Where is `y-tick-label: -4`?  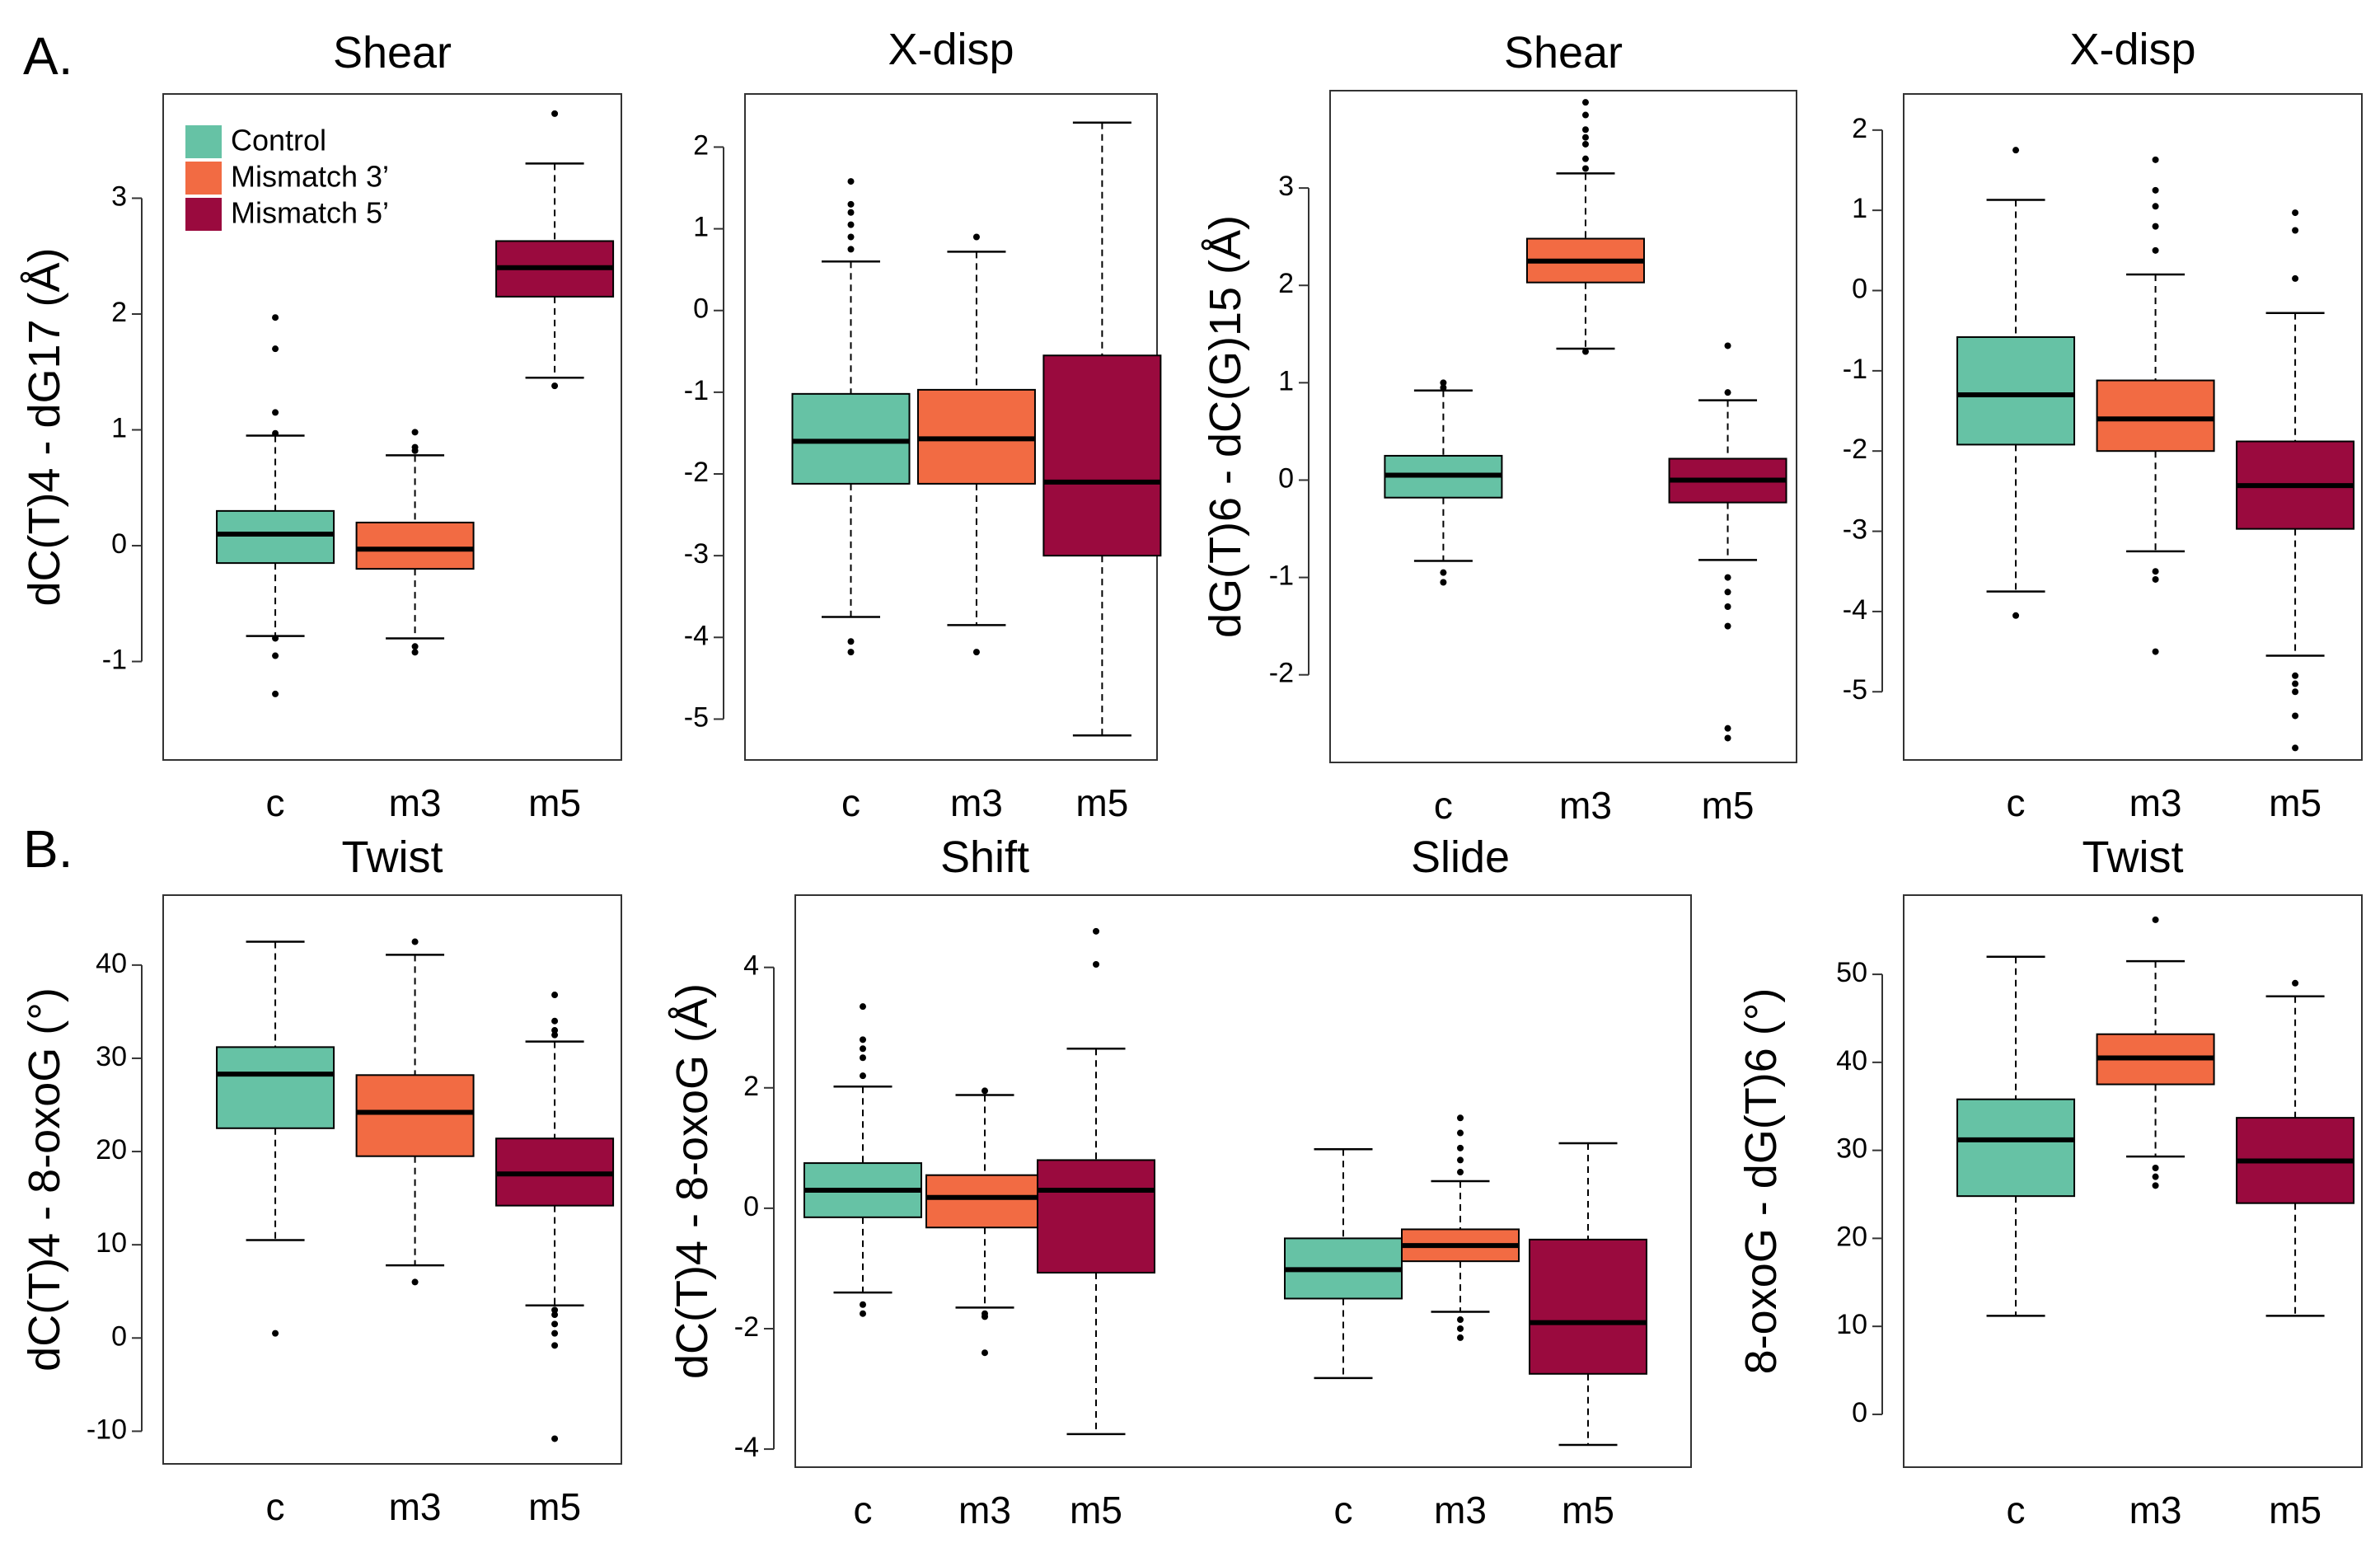 y-tick-label: -4 is located at coordinates (696, 635).